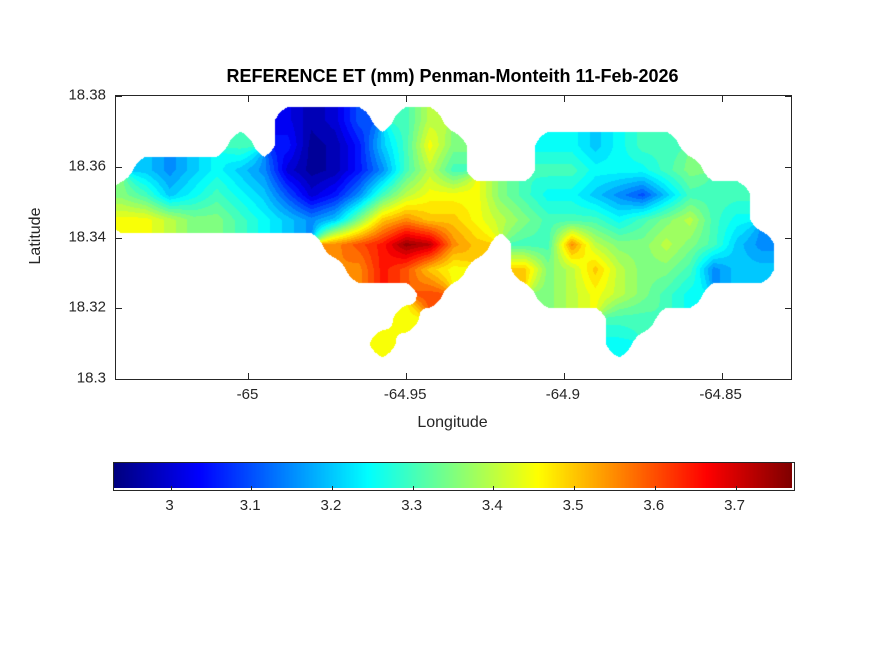  What do you see at coordinates (654, 505) in the screenshot?
I see `colorbar-tick-label: 3.6` at bounding box center [654, 505].